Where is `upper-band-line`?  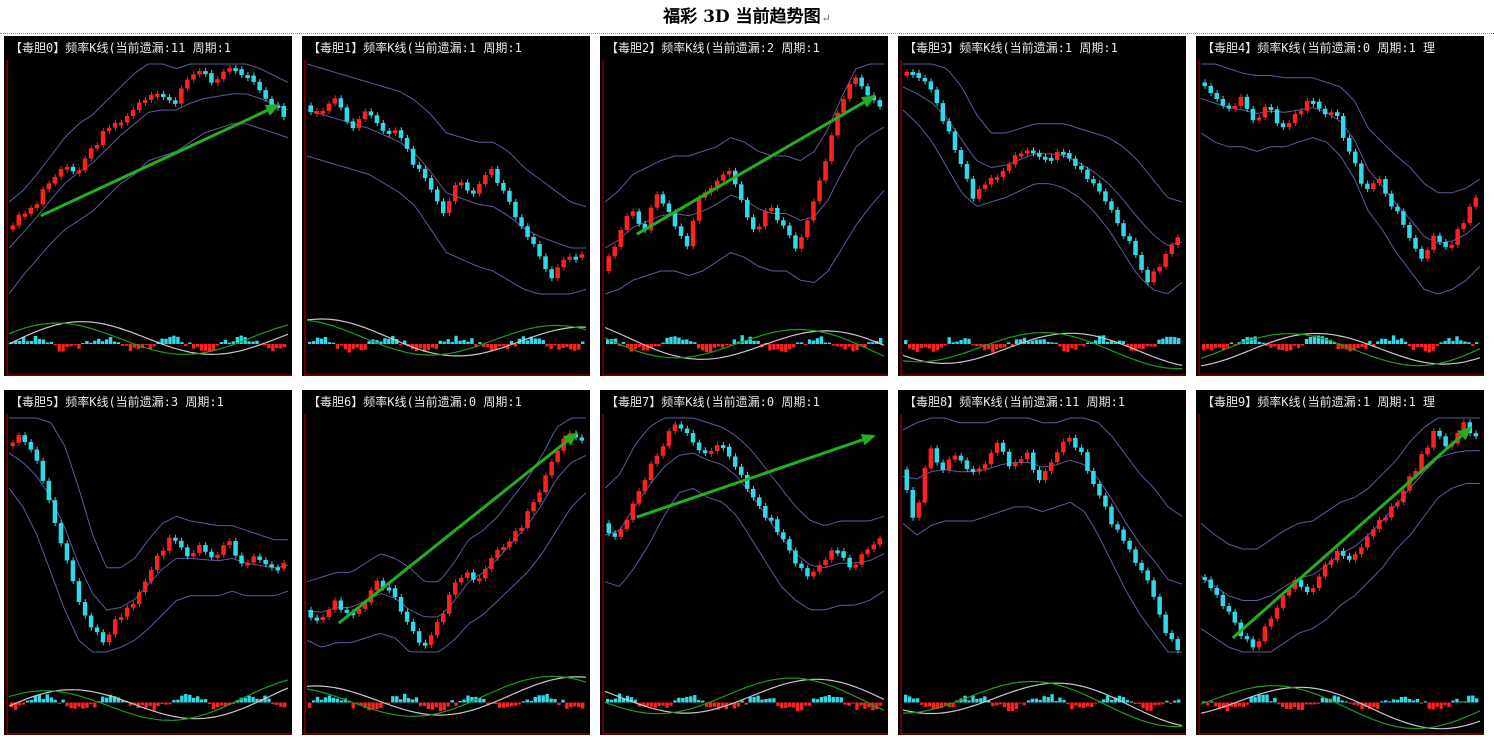
upper-band-line is located at coordinates (148, 493).